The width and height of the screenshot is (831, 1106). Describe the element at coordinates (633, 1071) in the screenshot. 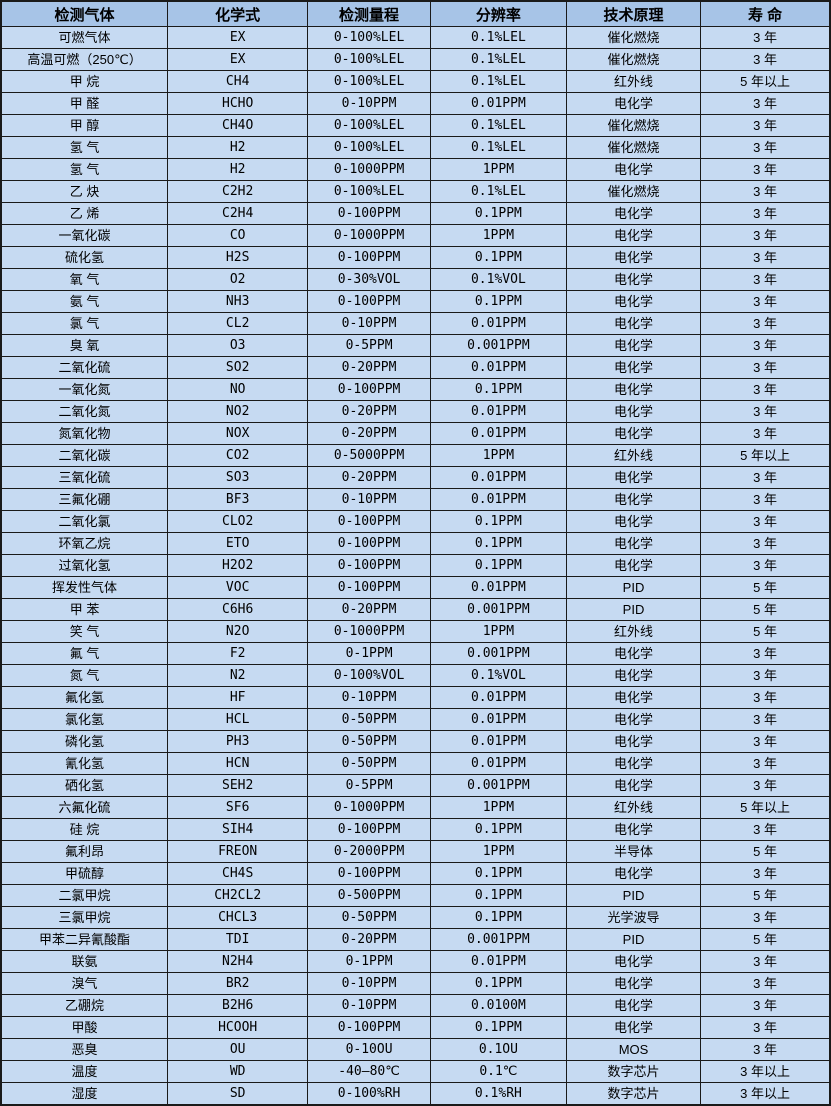

I see `cell-principle: 数字芯片` at that location.